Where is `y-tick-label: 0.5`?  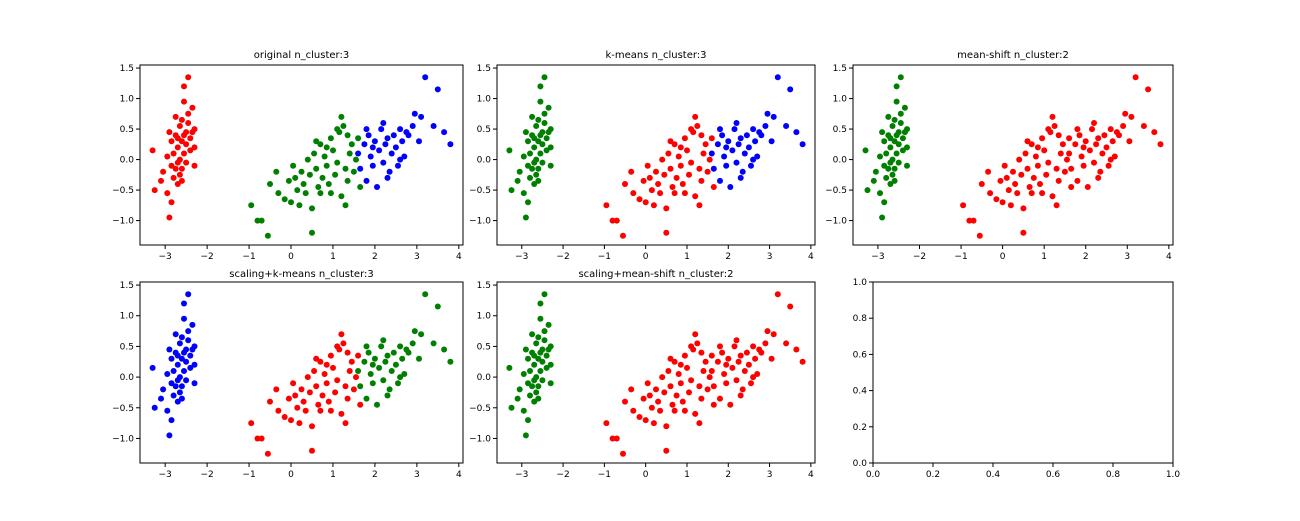
y-tick-label: 0.5 is located at coordinates (484, 347).